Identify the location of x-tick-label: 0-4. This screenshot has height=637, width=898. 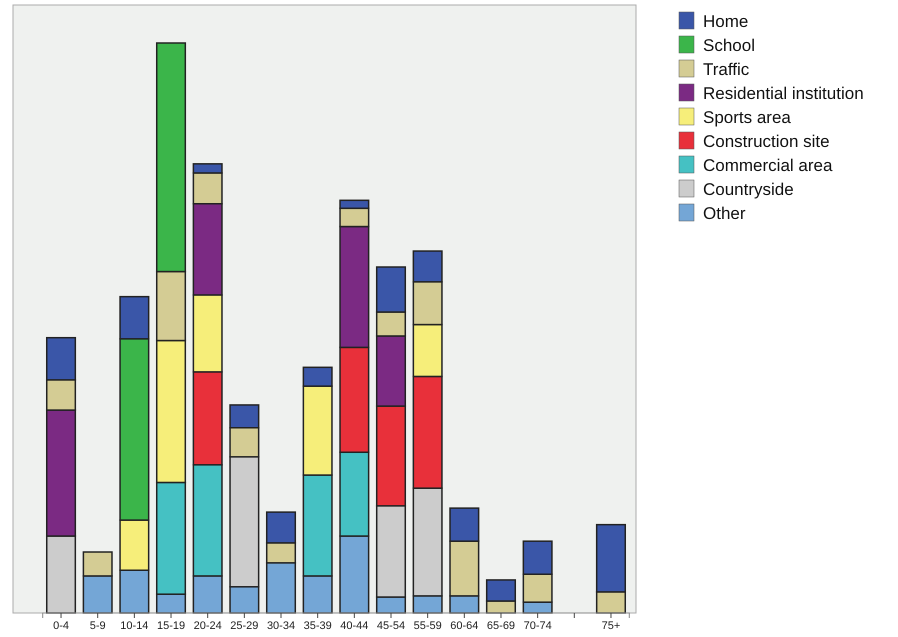
(61, 626).